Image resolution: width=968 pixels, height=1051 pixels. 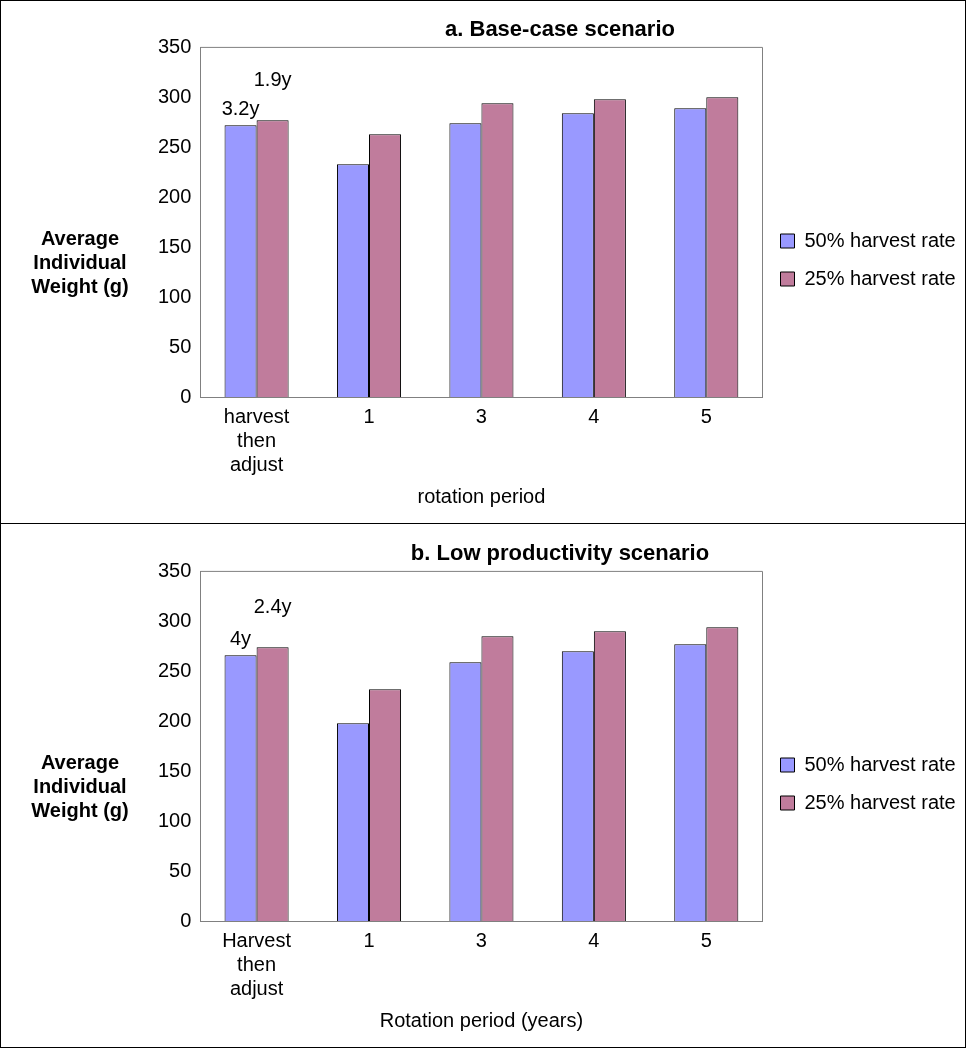 What do you see at coordinates (481, 1019) in the screenshot?
I see `x-axis-title: Rotation period (years)` at bounding box center [481, 1019].